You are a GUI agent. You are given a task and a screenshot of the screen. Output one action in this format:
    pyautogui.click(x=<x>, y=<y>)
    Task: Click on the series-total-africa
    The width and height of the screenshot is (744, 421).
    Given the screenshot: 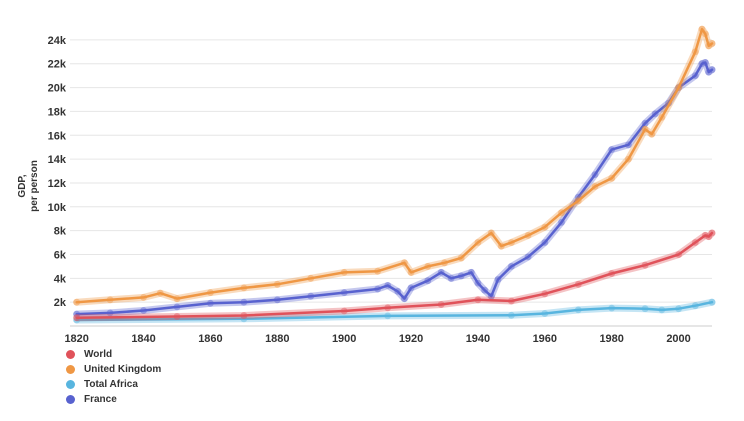 What is the action you would take?
    pyautogui.click(x=394, y=311)
    